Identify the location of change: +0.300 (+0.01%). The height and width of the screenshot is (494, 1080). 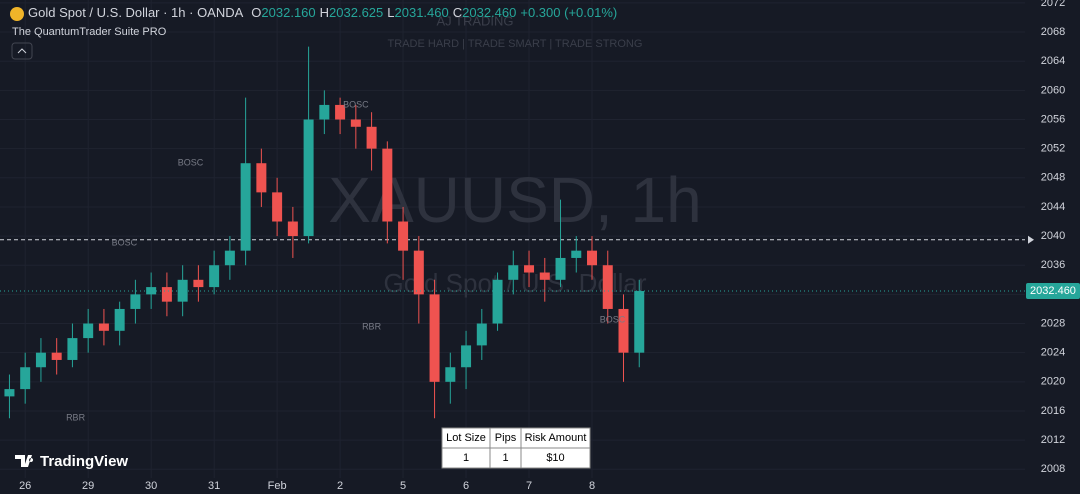
(568, 12).